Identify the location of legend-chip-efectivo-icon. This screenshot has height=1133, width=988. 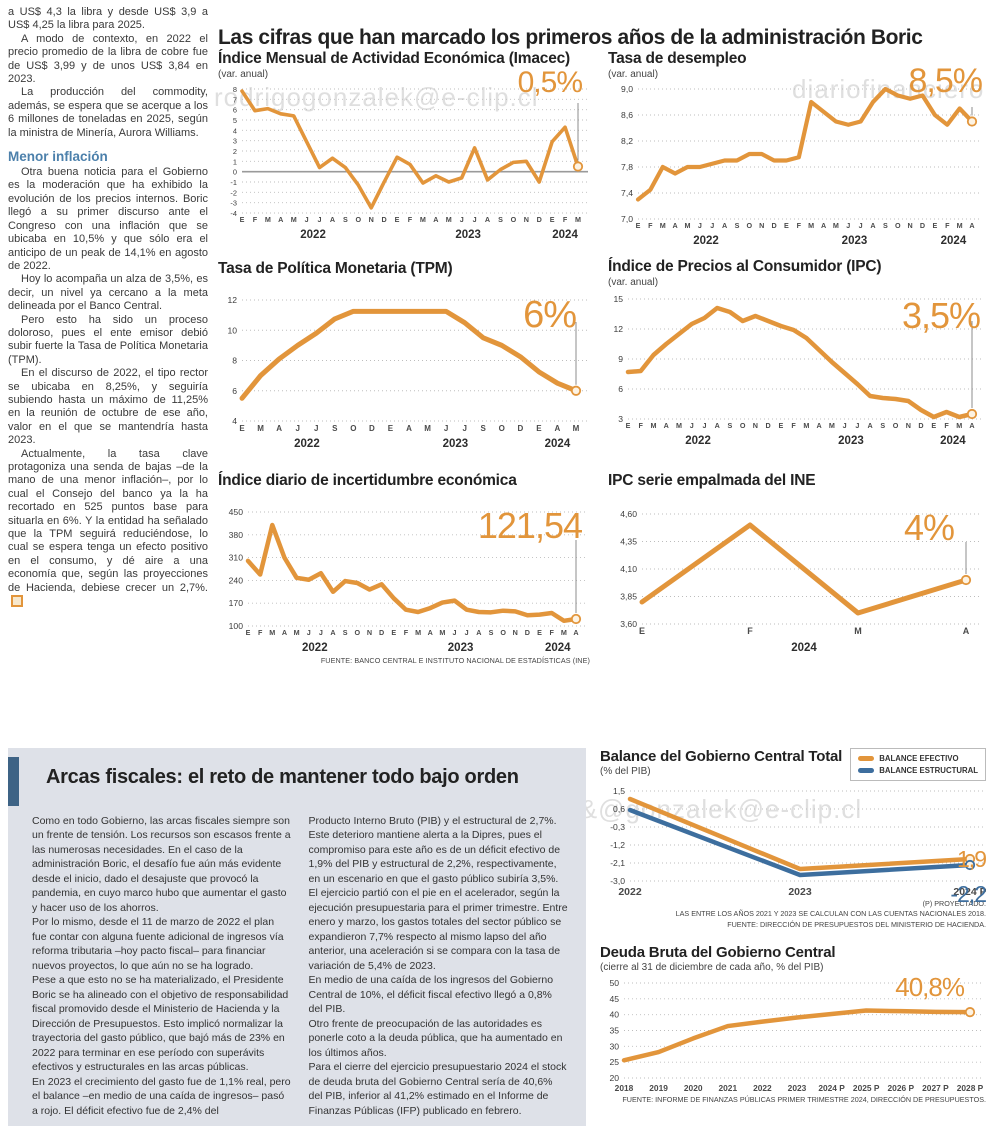
(866, 759).